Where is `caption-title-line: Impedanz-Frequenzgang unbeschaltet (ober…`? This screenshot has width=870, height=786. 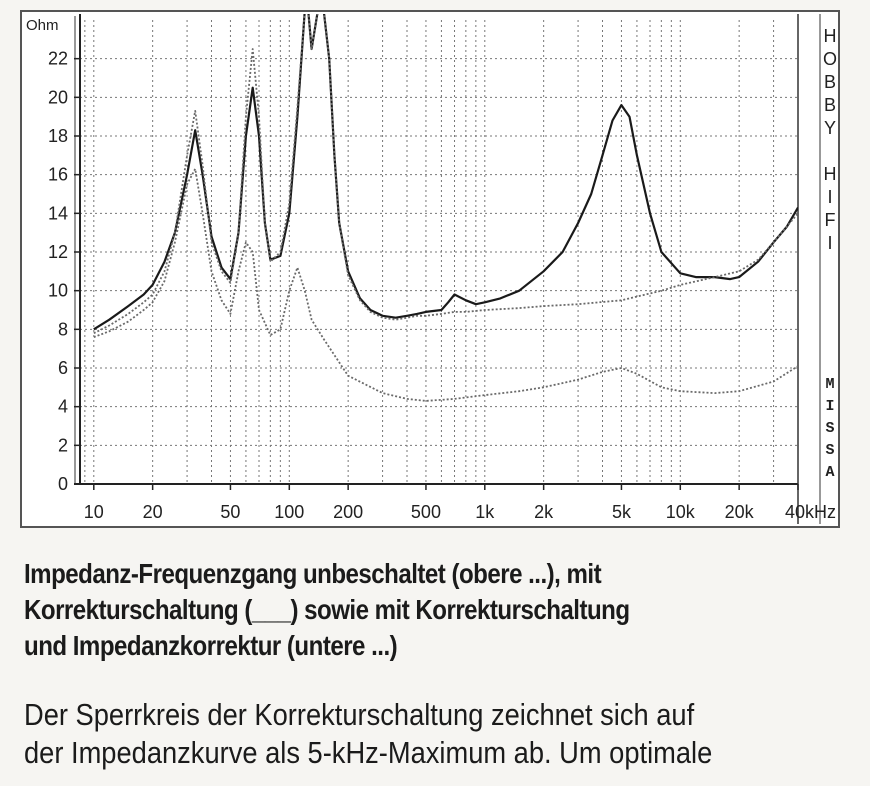
caption-title-line: Impedanz-Frequenzgang unbeschaltet (ober… is located at coordinates (313, 573).